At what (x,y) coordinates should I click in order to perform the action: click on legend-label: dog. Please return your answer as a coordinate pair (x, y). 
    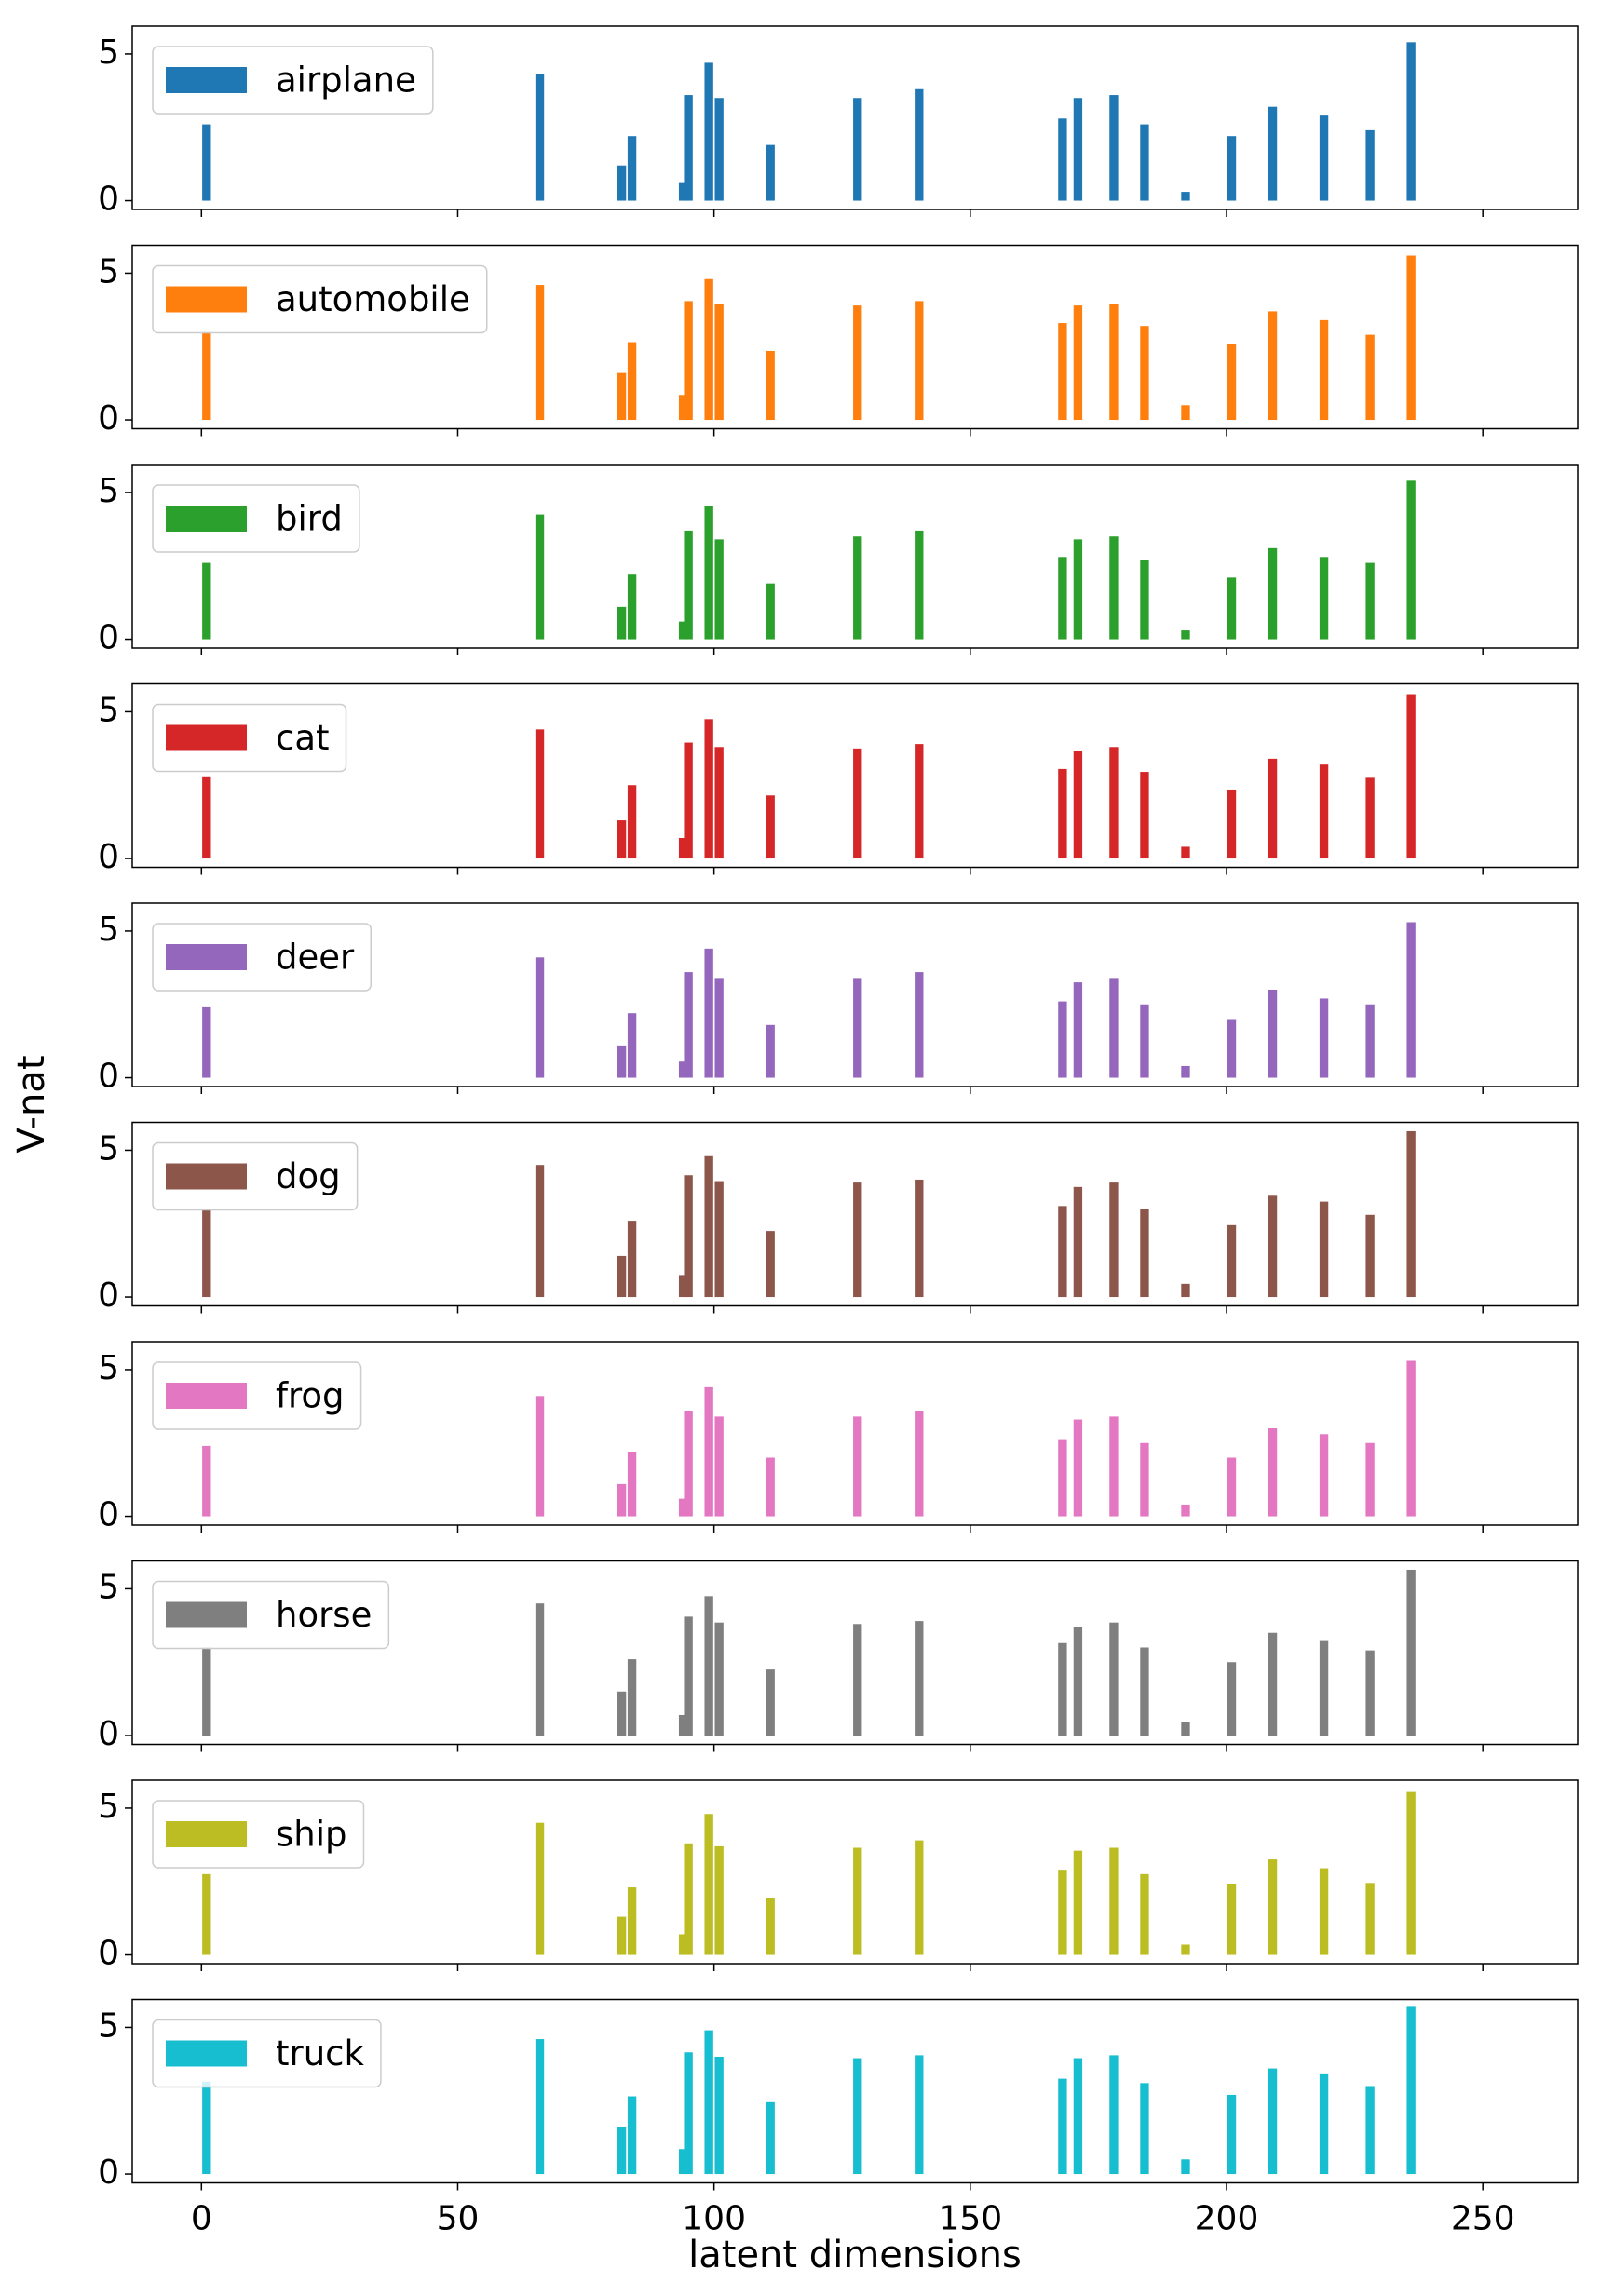
    Looking at the image, I should click on (308, 1176).